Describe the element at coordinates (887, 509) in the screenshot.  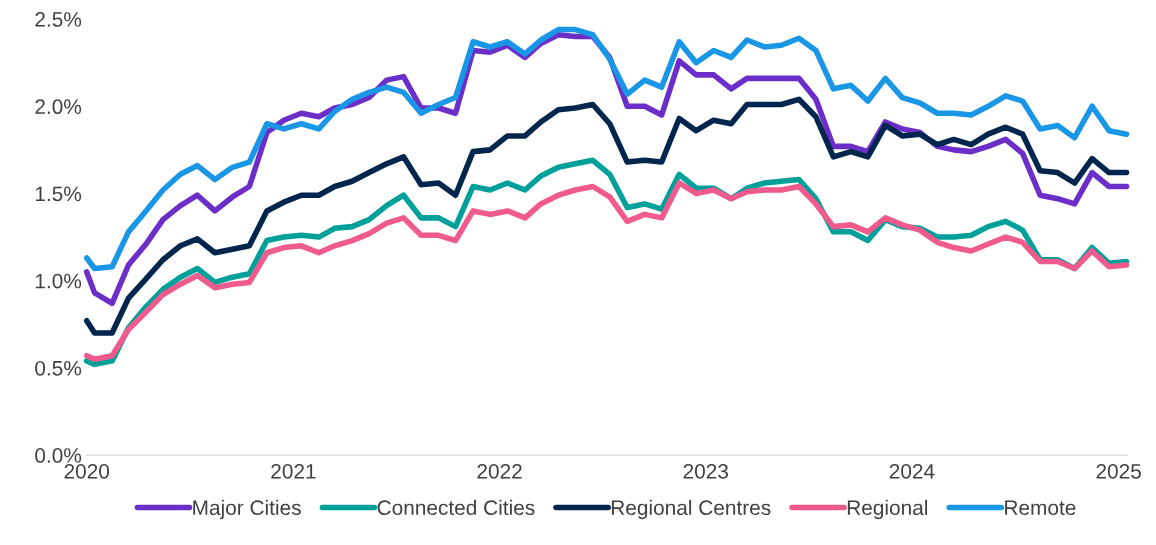
I see `legend-label: Regional` at that location.